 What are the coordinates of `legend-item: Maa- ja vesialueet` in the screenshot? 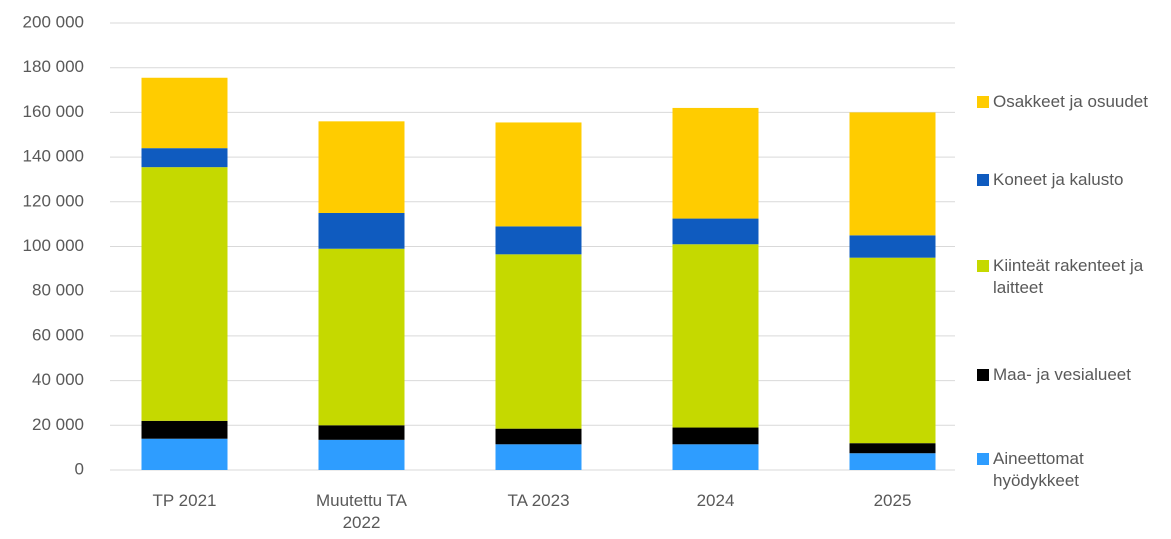 It's located at (1070, 375).